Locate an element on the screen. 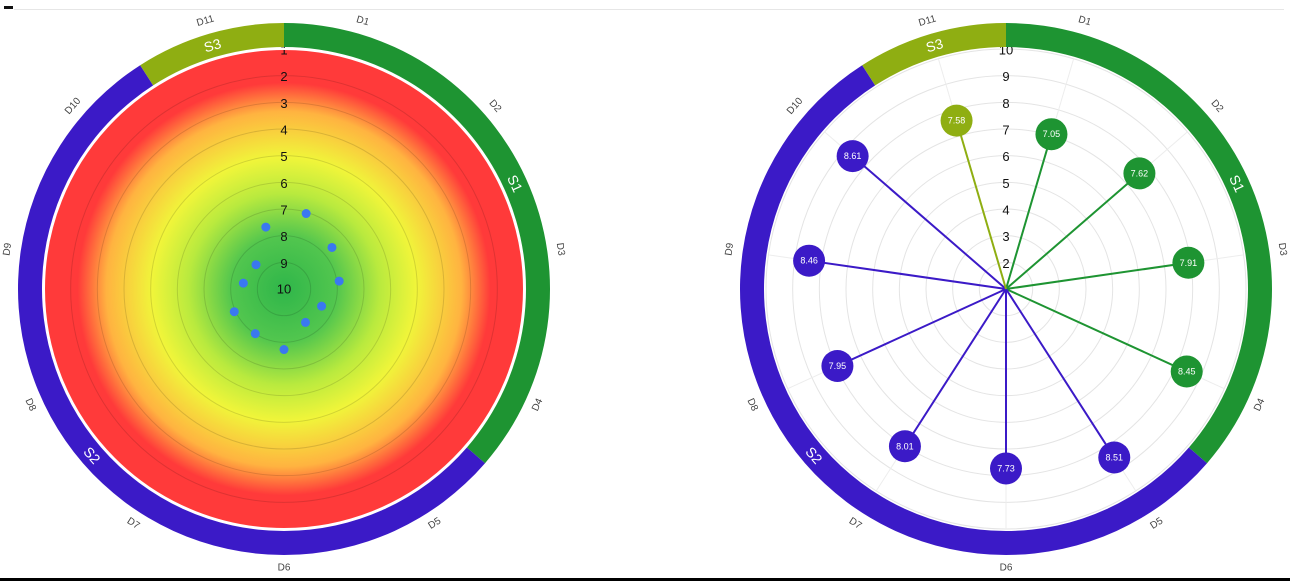 The height and width of the screenshot is (585, 1290). bubble-d4 is located at coordinates (1186, 371).